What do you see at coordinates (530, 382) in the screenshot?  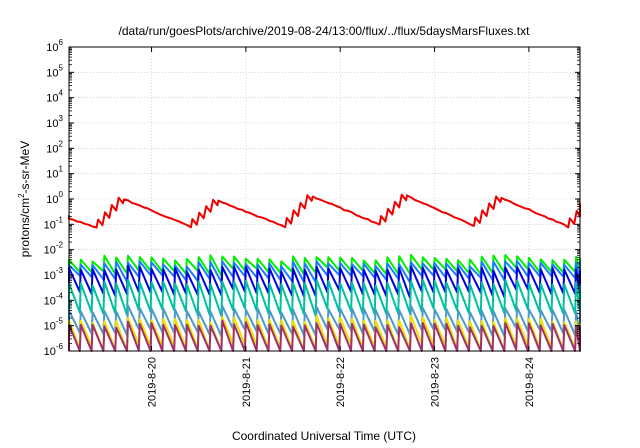 I see `x-tick-label: 2019-8-24` at bounding box center [530, 382].